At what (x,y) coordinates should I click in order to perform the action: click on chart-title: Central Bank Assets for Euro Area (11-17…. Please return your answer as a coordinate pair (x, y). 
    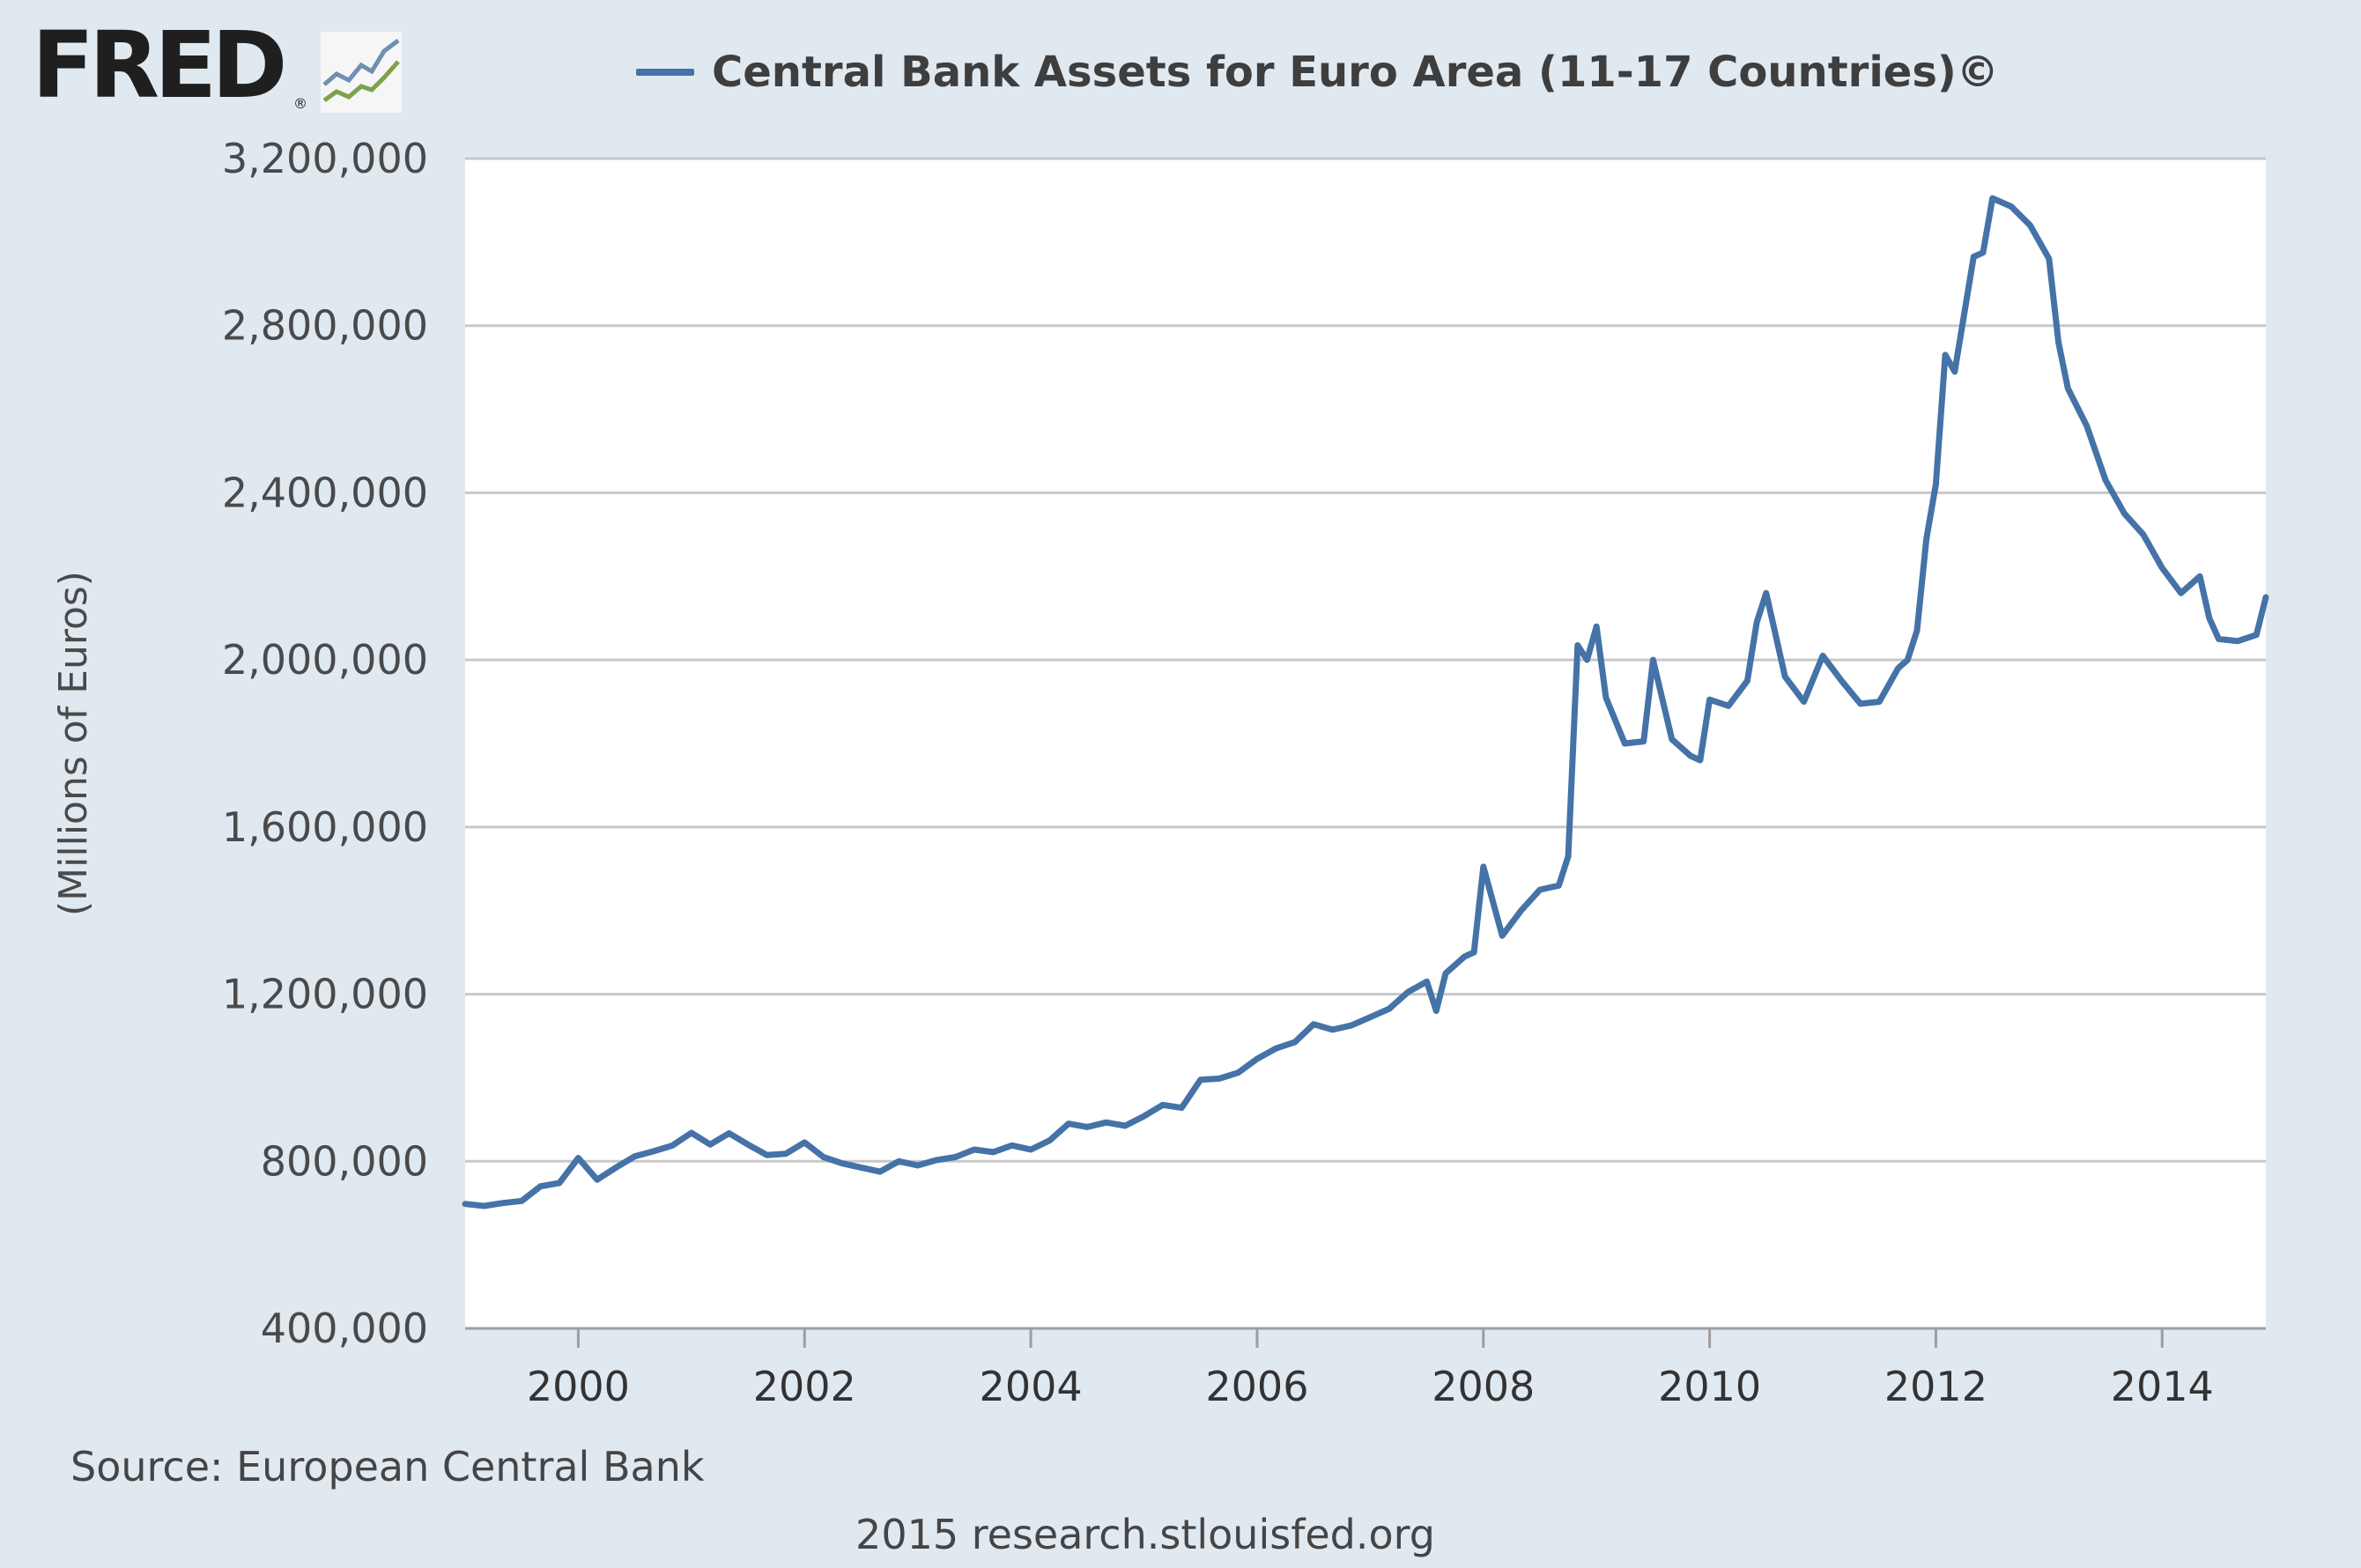
    Looking at the image, I should click on (1355, 72).